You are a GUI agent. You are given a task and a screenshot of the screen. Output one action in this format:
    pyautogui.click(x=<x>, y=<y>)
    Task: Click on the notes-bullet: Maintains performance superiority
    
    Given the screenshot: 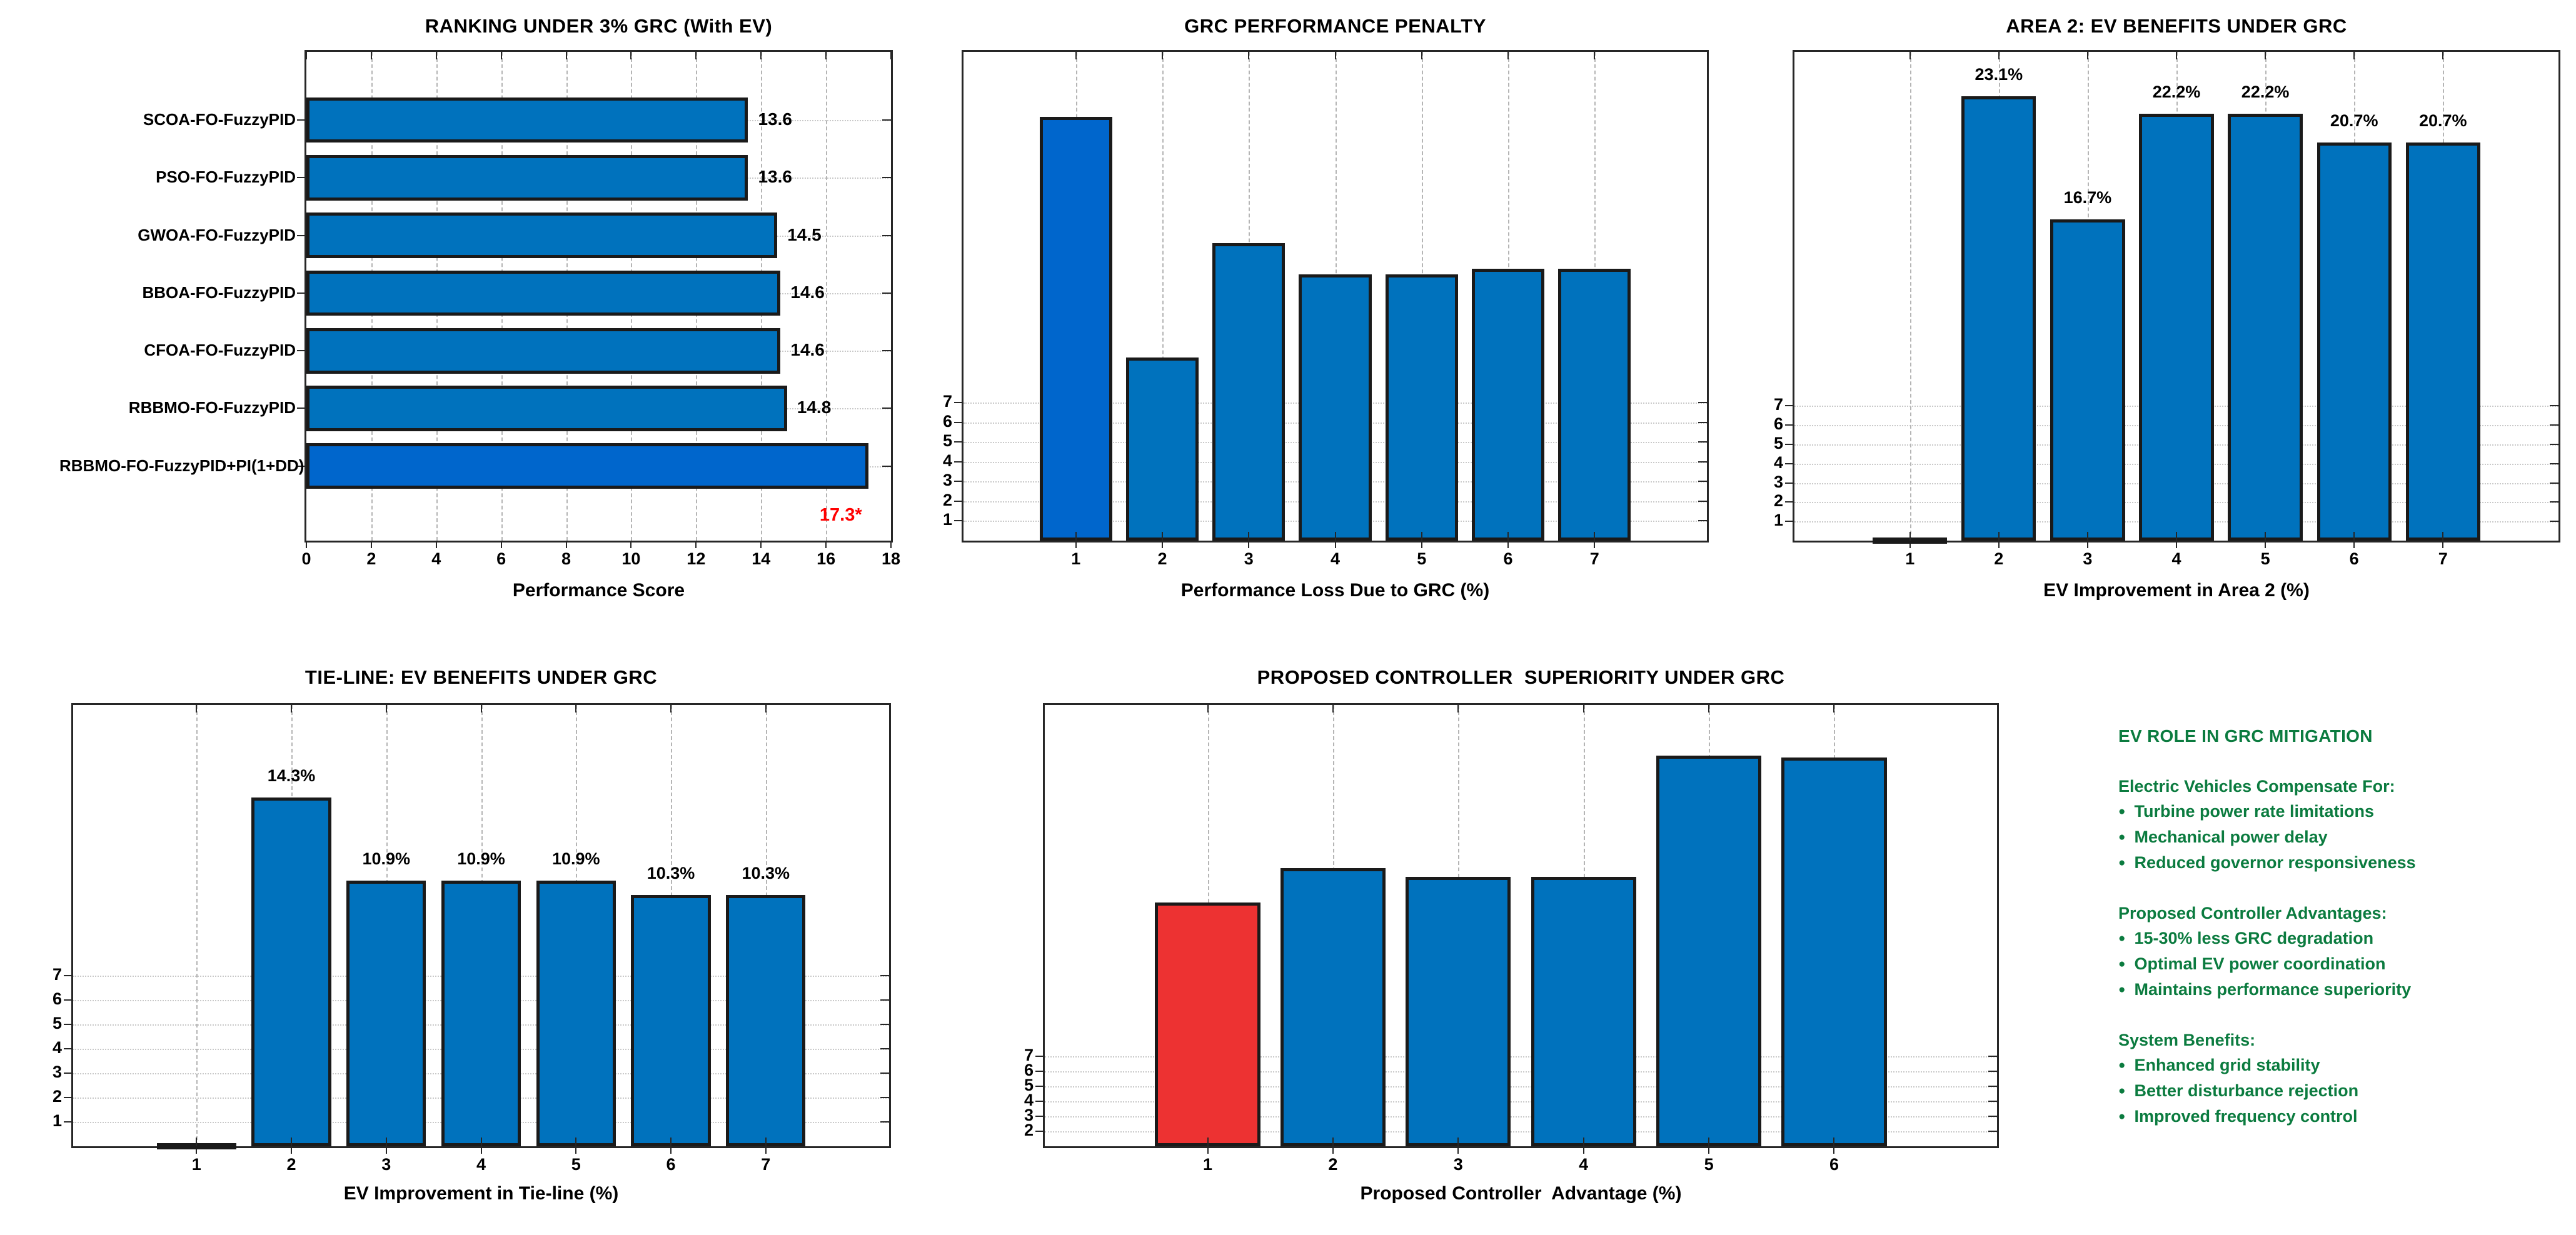 What is the action you would take?
    pyautogui.click(x=2346, y=989)
    